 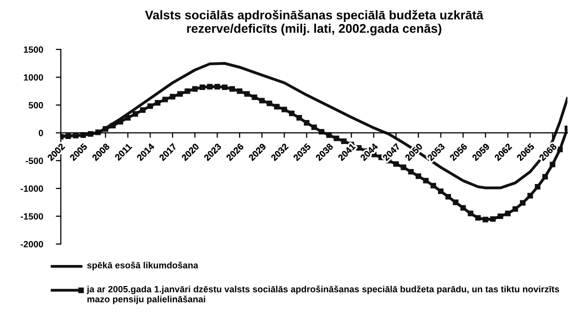 What do you see at coordinates (35, 161) in the screenshot?
I see `y-tick-label: -500` at bounding box center [35, 161].